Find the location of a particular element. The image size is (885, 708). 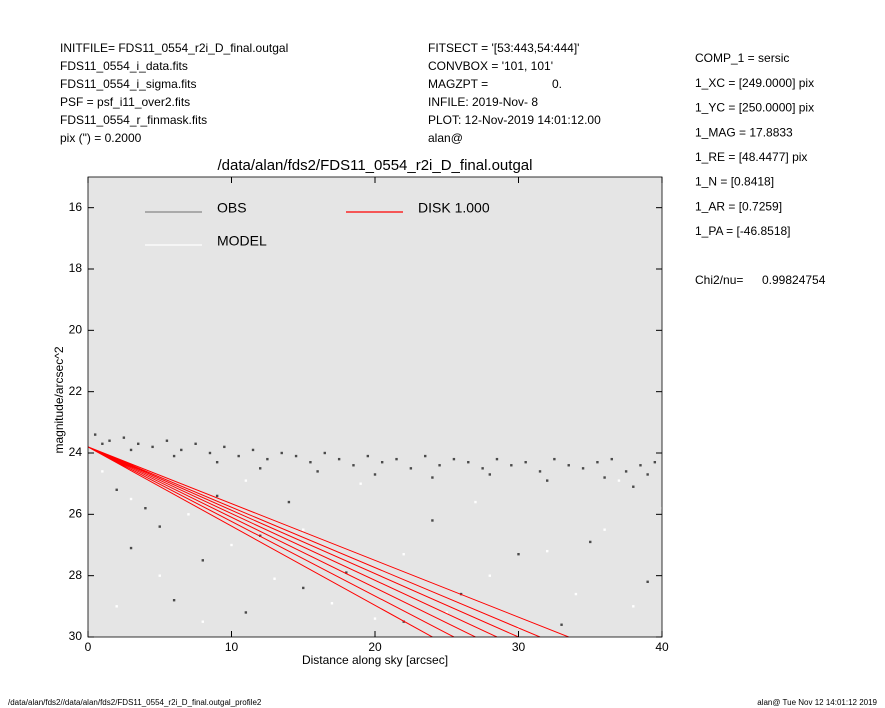

y-tick-label: 26 is located at coordinates (76, 514).